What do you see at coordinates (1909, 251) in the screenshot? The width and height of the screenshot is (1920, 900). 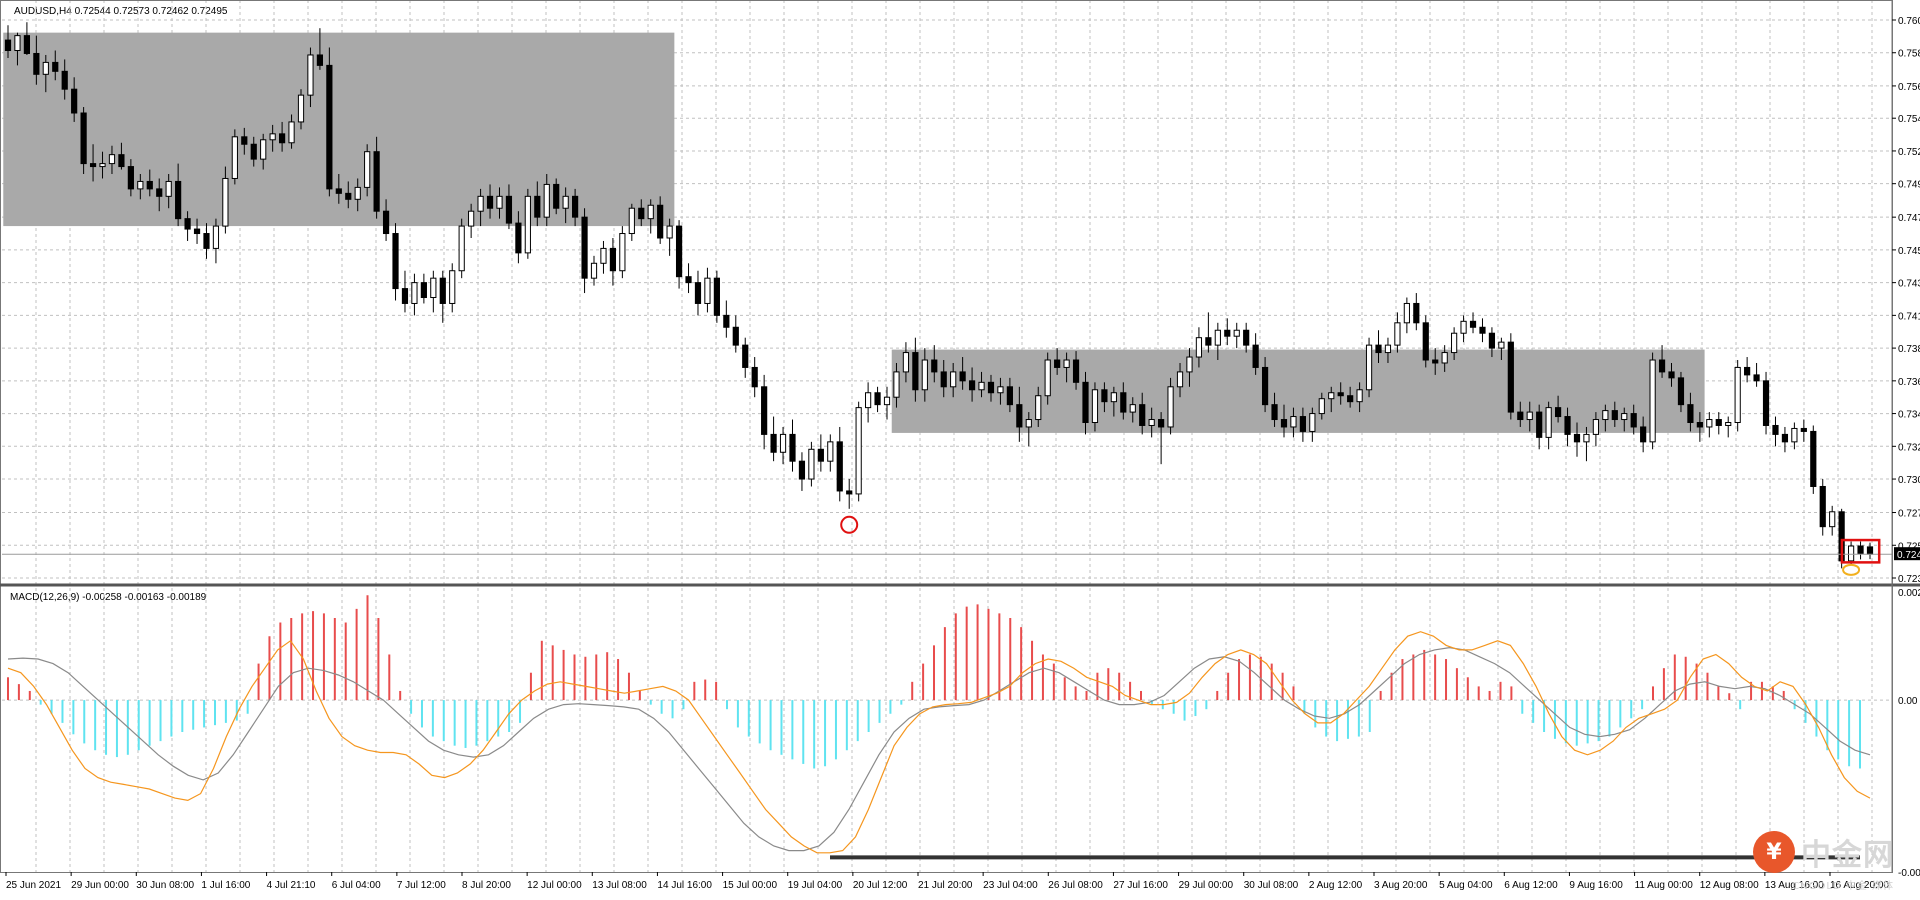 I see `price-label: 0.74540` at bounding box center [1909, 251].